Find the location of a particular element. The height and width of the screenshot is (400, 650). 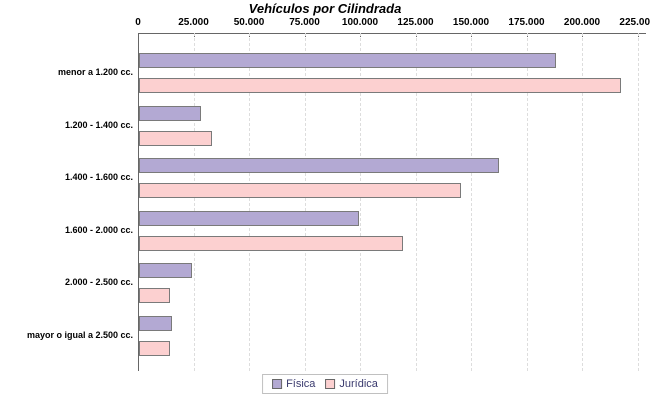

x-tick-label: 125.000 is located at coordinates (415, 22).